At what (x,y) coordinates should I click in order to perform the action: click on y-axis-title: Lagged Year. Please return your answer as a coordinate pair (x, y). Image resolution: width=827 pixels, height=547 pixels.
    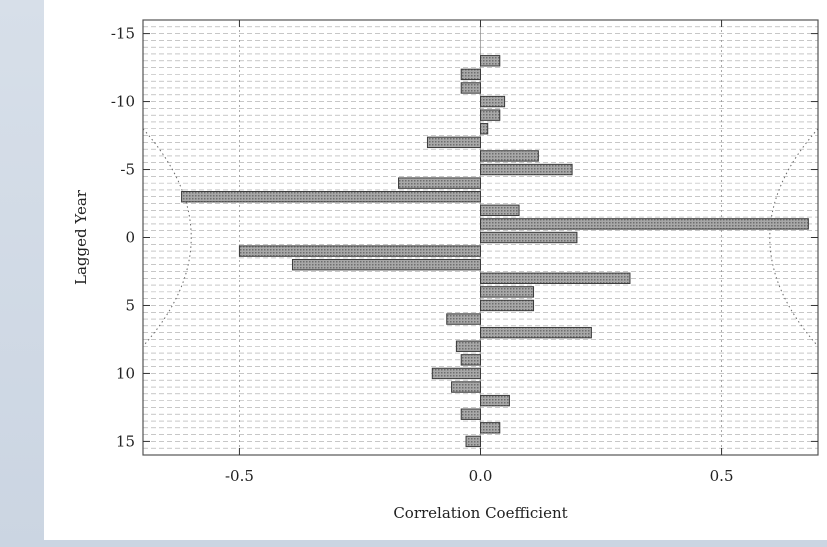
    Looking at the image, I should click on (81, 237).